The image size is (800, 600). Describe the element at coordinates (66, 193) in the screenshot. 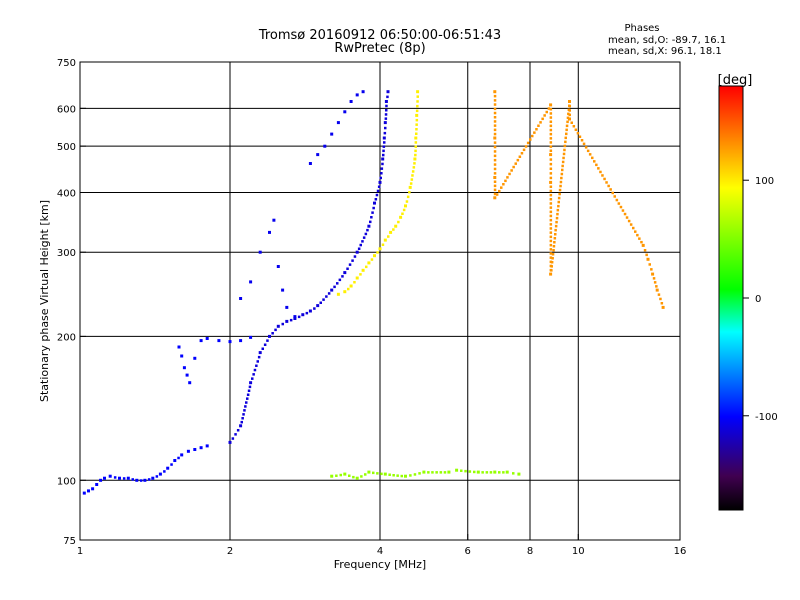

I see `y-tick-label: 400` at that location.